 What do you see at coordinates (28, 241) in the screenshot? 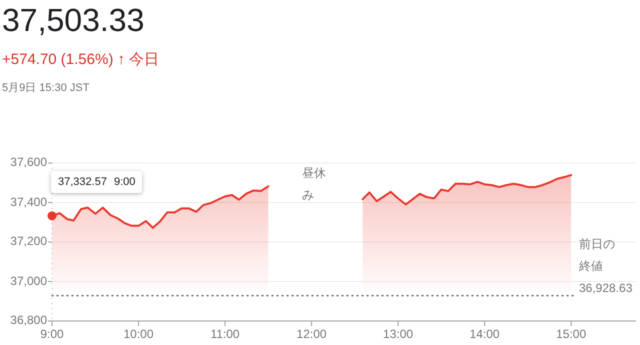
I see `y-tick-label: 37,200` at bounding box center [28, 241].